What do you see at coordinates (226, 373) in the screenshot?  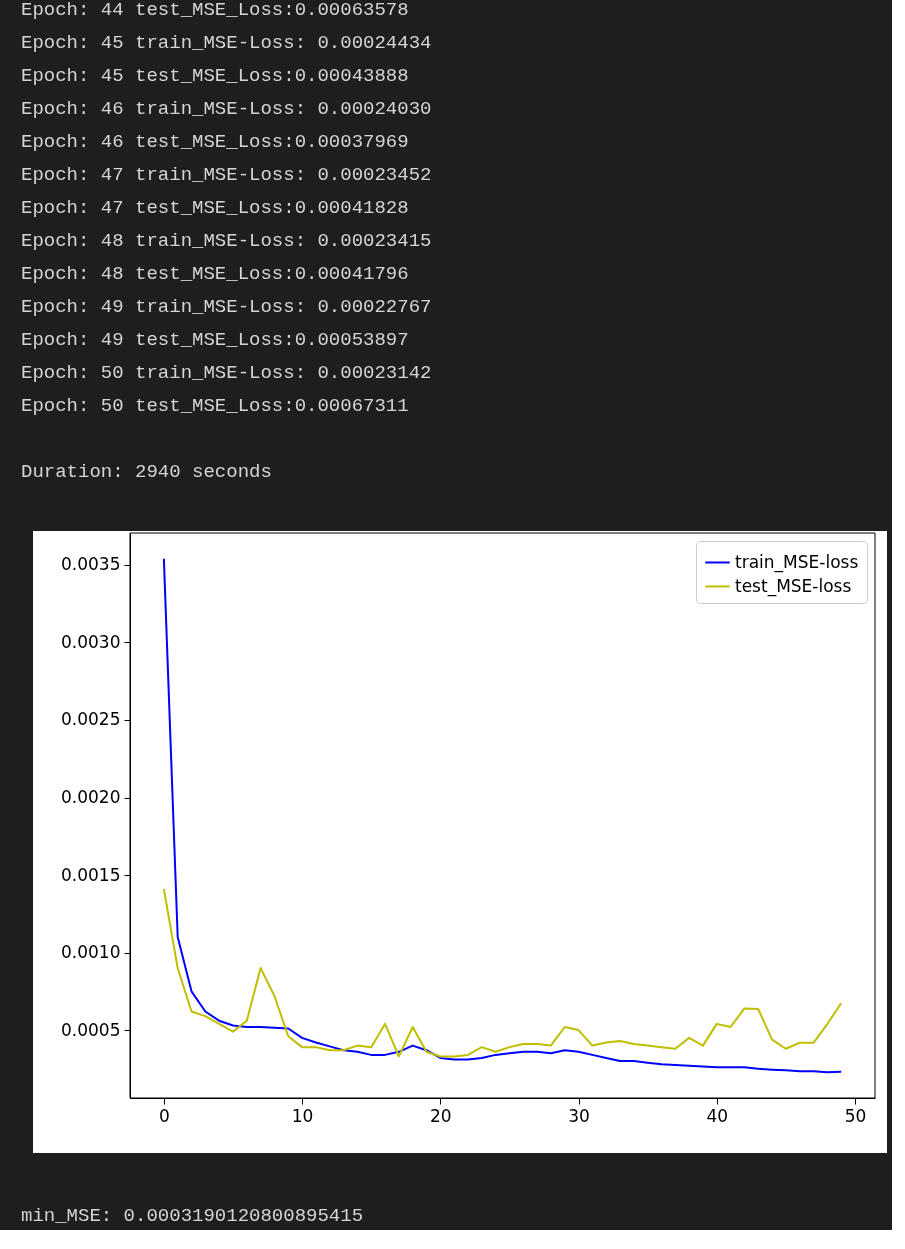 I see `text: Epoch: 50 train_MSE-Loss: 0.00023142` at bounding box center [226, 373].